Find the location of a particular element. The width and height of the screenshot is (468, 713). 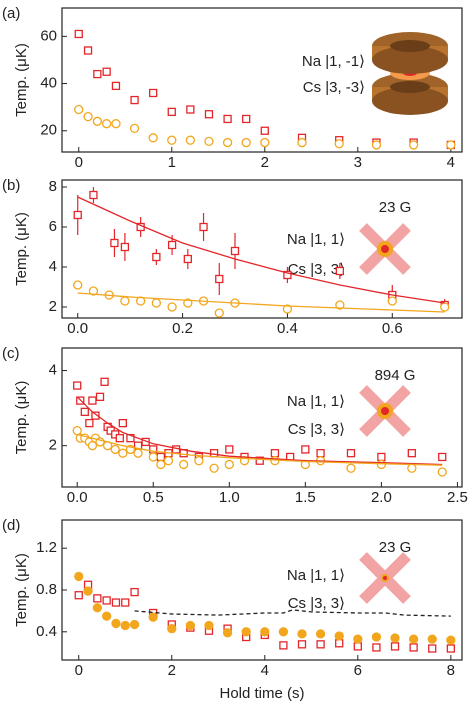

panel-label: (b) is located at coordinates (11, 185).